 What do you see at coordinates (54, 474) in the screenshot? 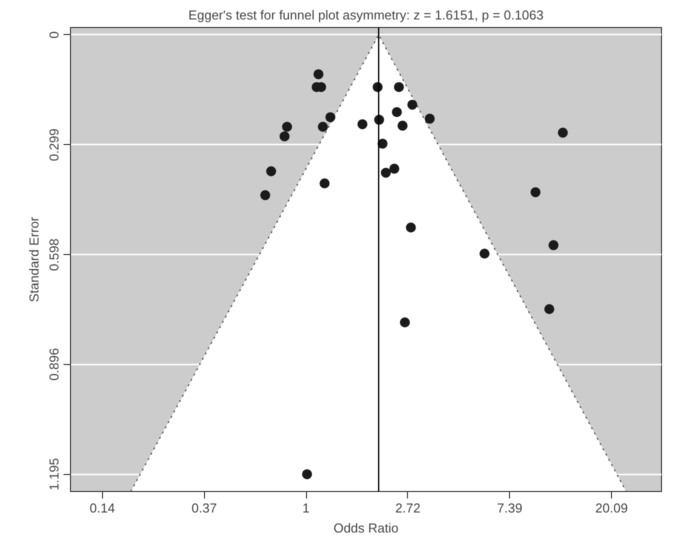
I see `y-tick-label: 1.195` at bounding box center [54, 474].